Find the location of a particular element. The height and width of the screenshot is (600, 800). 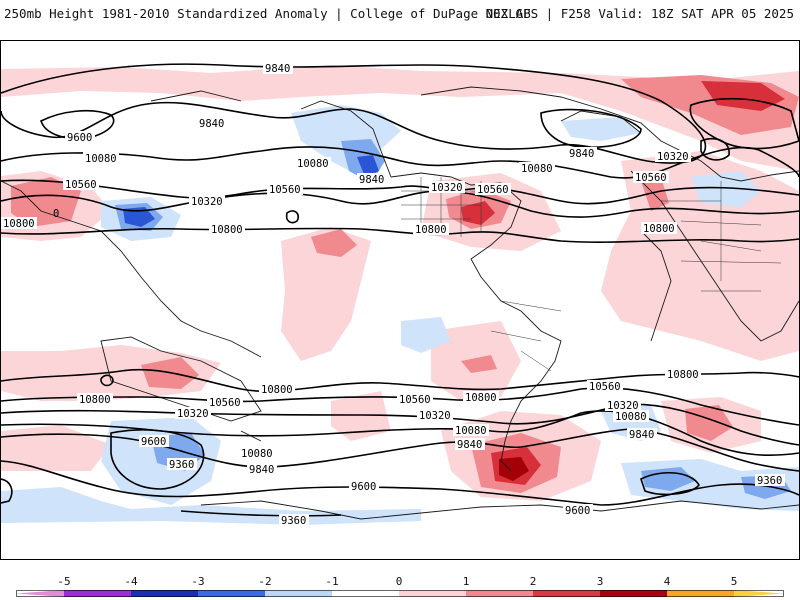

contour-10320-north is located at coordinates (400, 192).